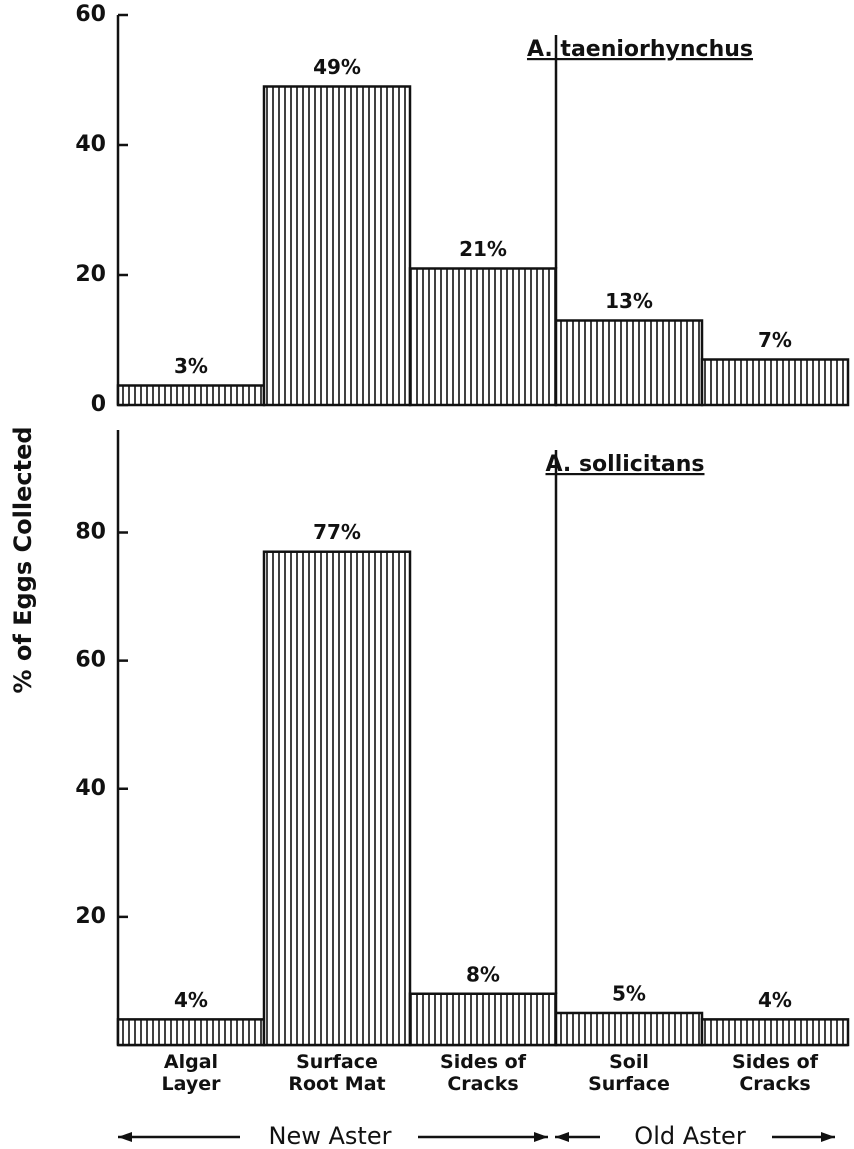 The width and height of the screenshot is (854, 1149). What do you see at coordinates (330, 1135) in the screenshot?
I see `group-label: New Aster` at bounding box center [330, 1135].